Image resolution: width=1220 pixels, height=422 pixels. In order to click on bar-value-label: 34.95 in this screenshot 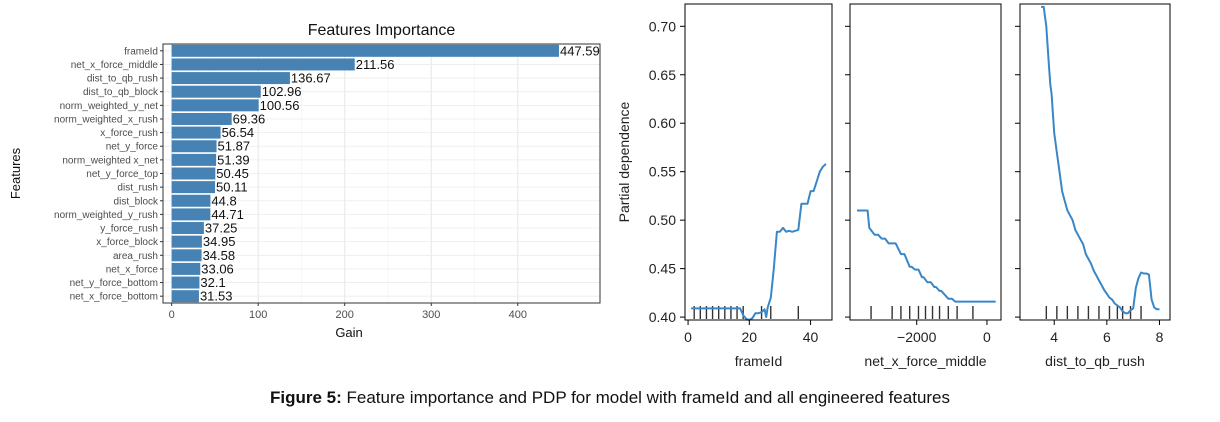, I will do `click(219, 241)`.